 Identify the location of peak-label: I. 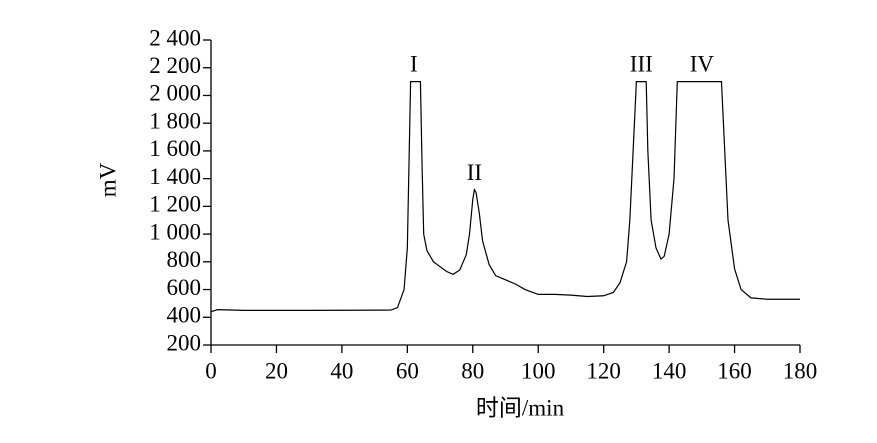
(414, 64).